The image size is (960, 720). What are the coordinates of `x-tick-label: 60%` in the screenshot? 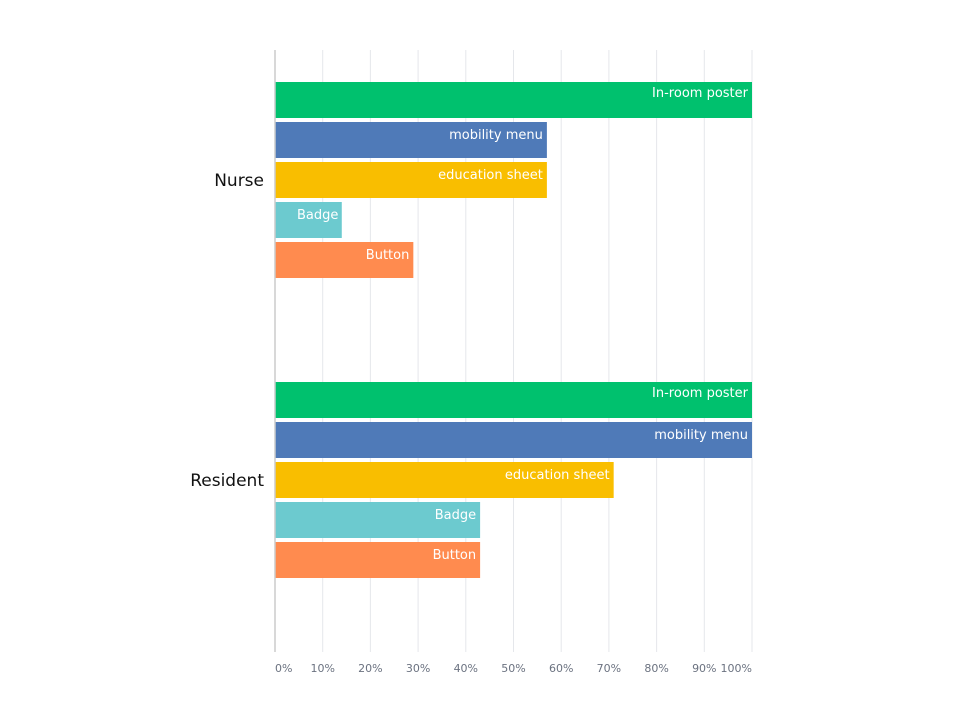 It's located at (561, 668).